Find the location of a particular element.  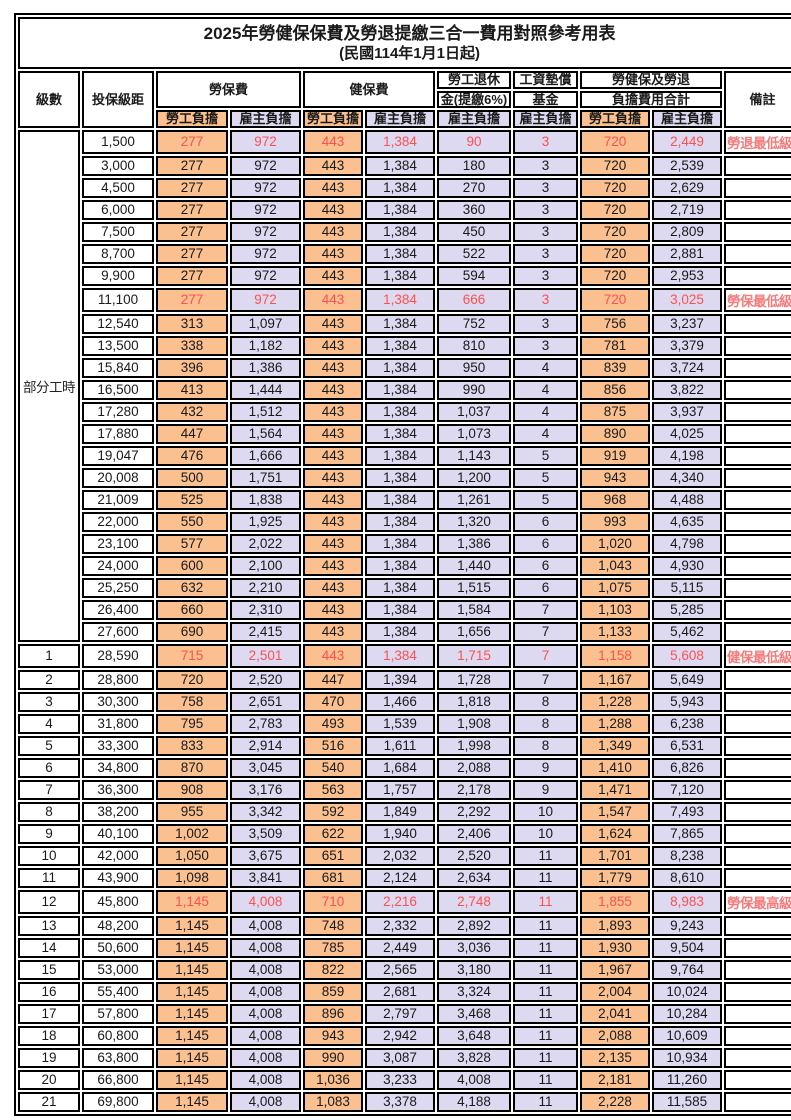

cell-labor-employee: 1,145 is located at coordinates (192, 947).